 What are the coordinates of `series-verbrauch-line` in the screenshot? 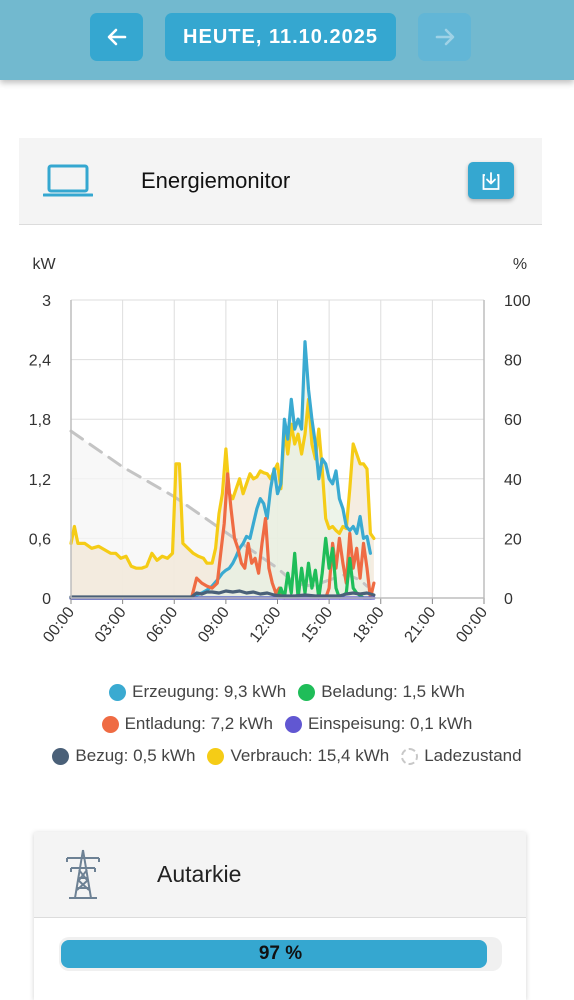 It's located at (222, 483).